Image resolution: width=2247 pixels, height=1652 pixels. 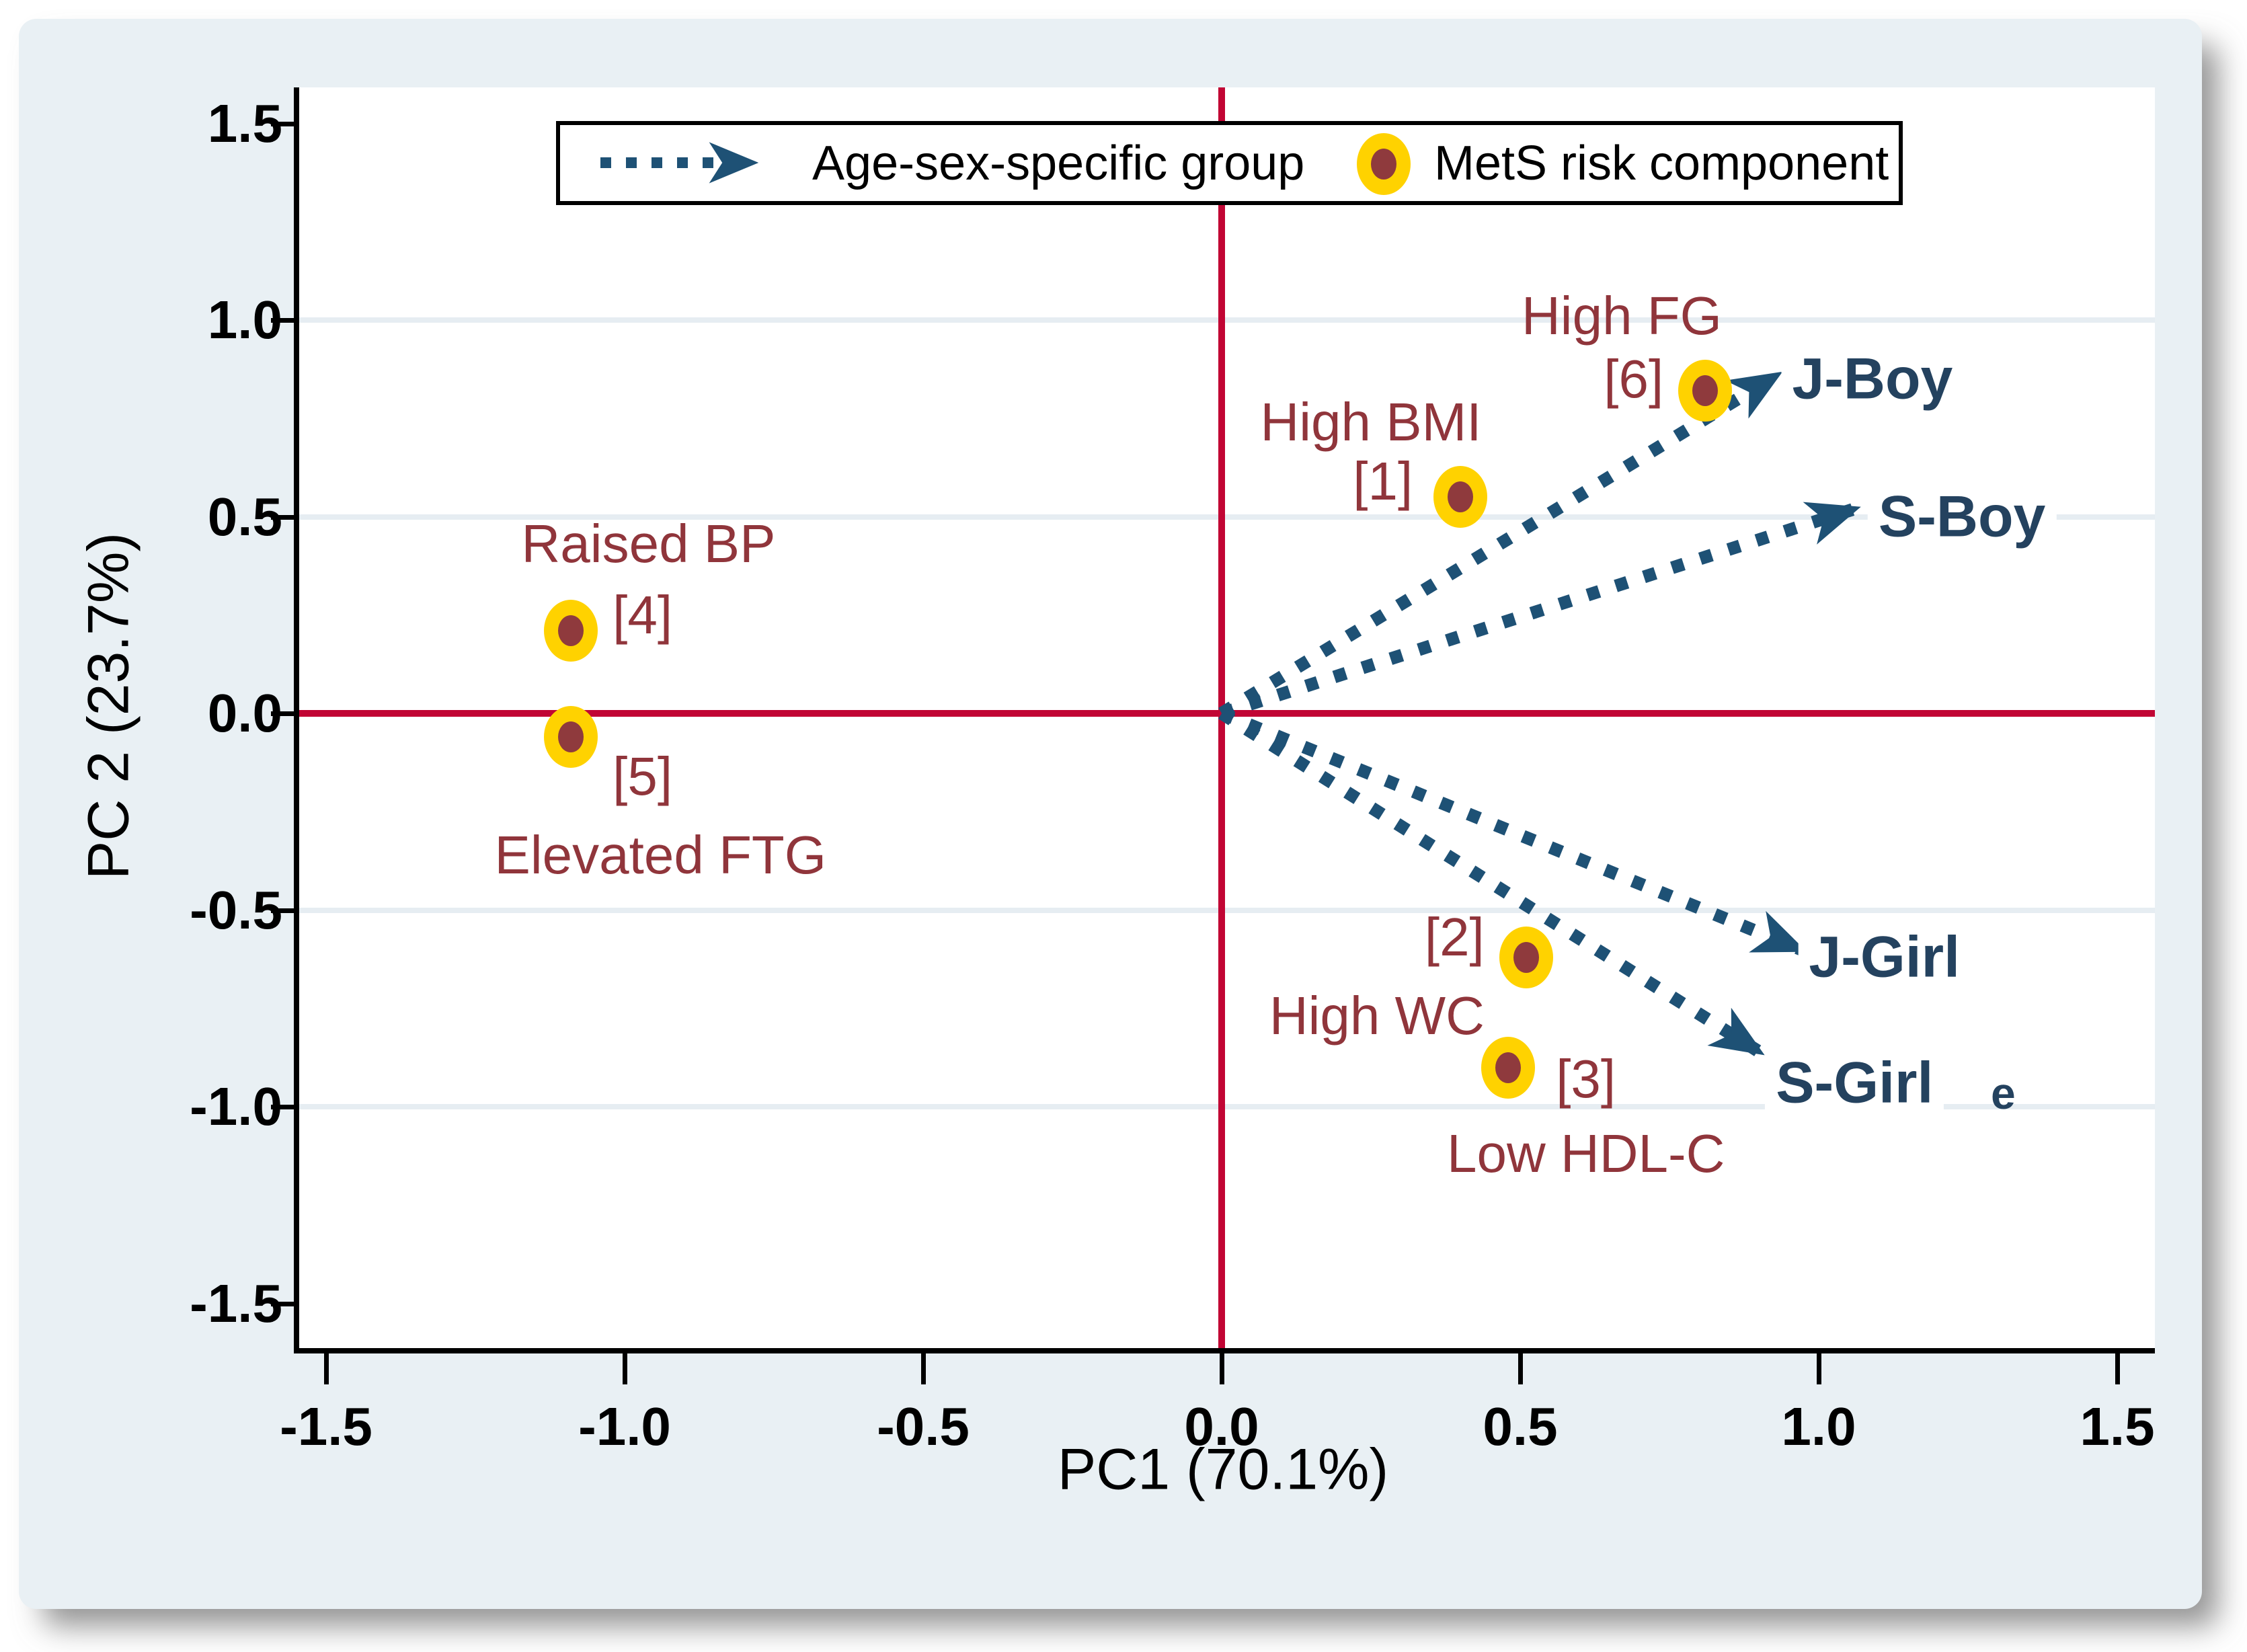 I want to click on component-bracket-high-wc: [2], so click(x=1454, y=937).